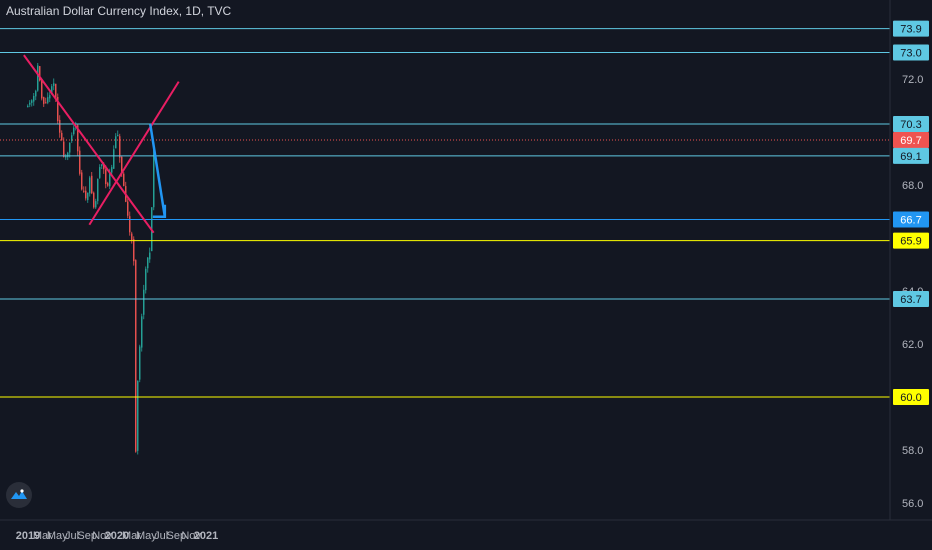 The image size is (932, 550). What do you see at coordinates (91, 258) in the screenshot?
I see `candles-layer` at bounding box center [91, 258].